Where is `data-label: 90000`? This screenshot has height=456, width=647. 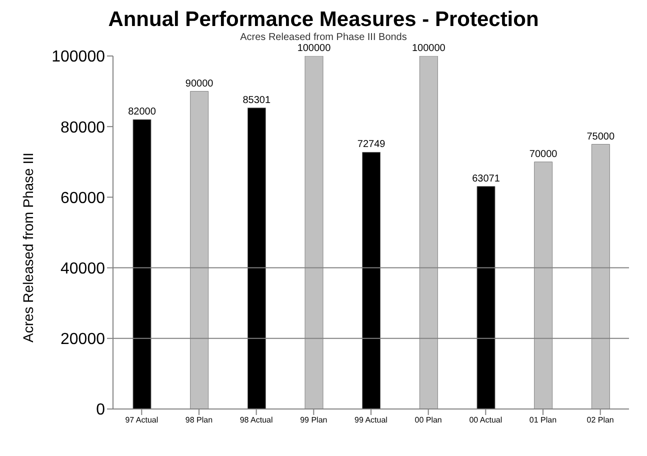
data-label: 90000 is located at coordinates (199, 84).